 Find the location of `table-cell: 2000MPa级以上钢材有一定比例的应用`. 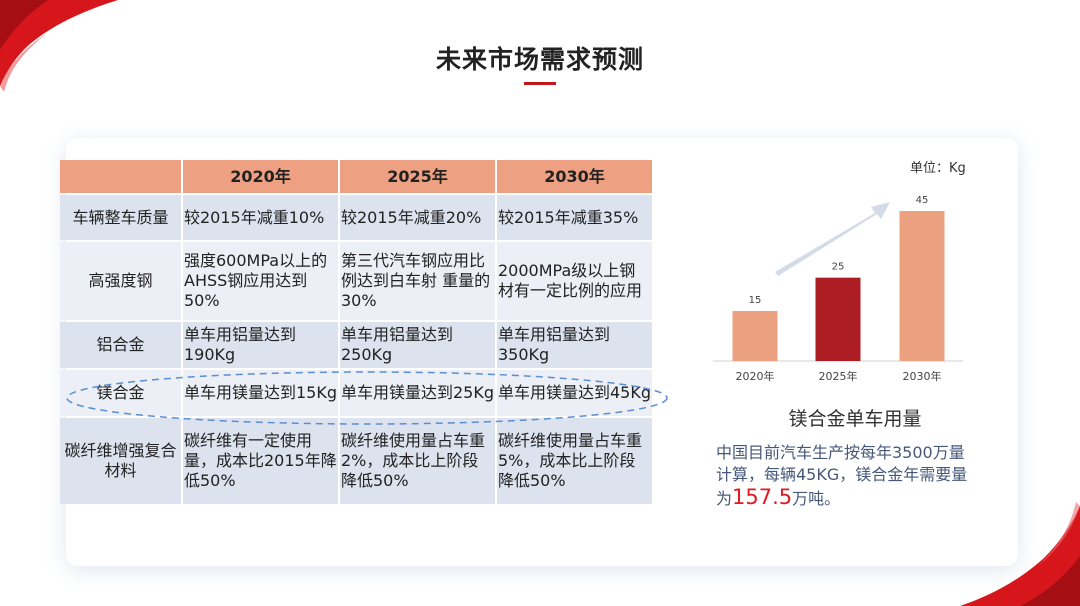

table-cell: 2000MPa级以上钢材有一定比例的应用 is located at coordinates (574, 281).